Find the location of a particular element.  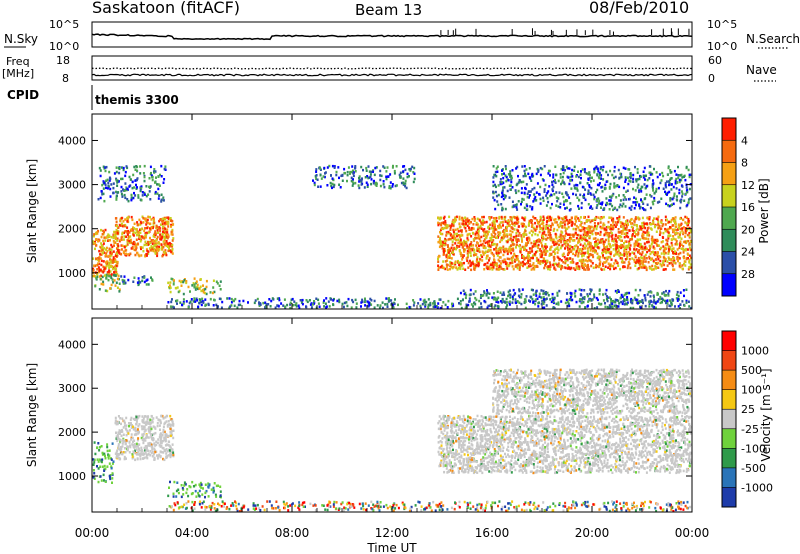

colorbar-tick-label: 4 is located at coordinates (744, 140).